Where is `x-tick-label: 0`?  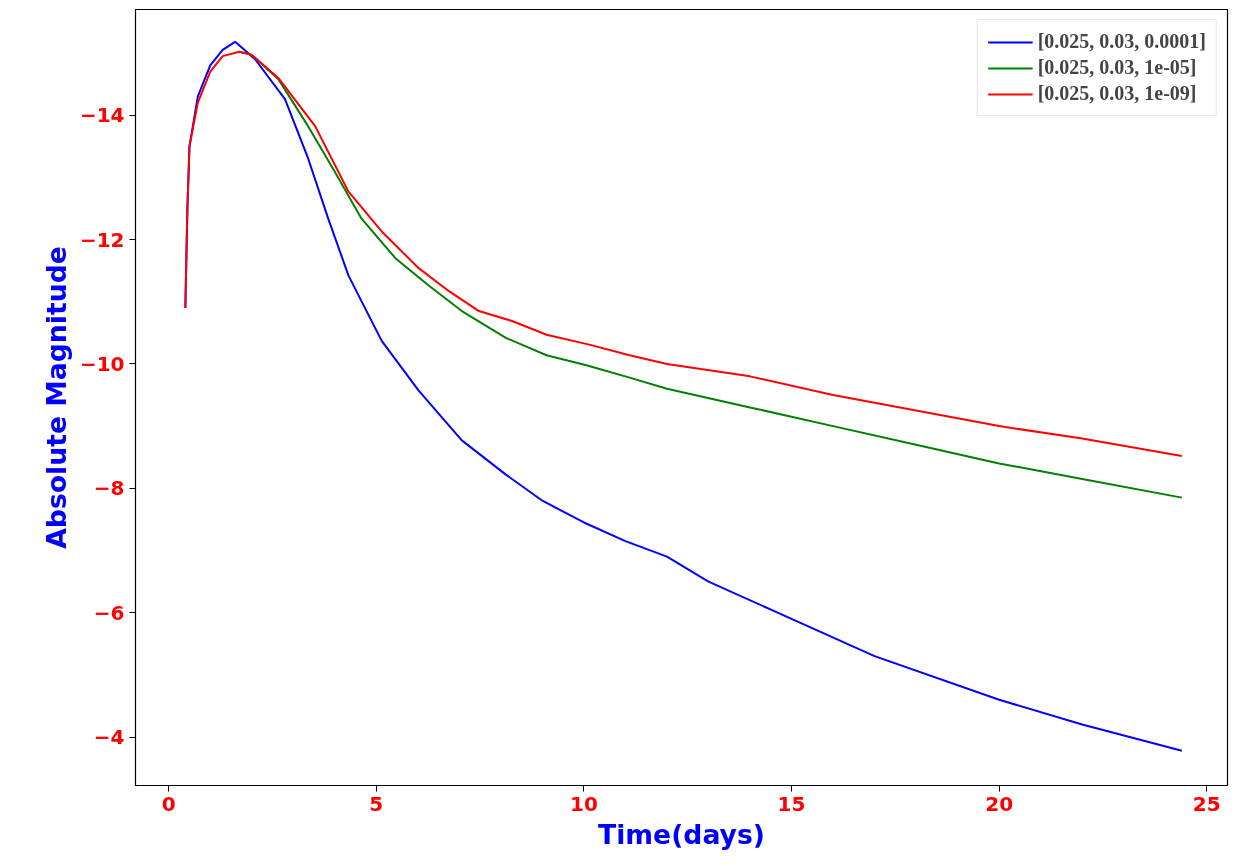
x-tick-label: 0 is located at coordinates (168, 803).